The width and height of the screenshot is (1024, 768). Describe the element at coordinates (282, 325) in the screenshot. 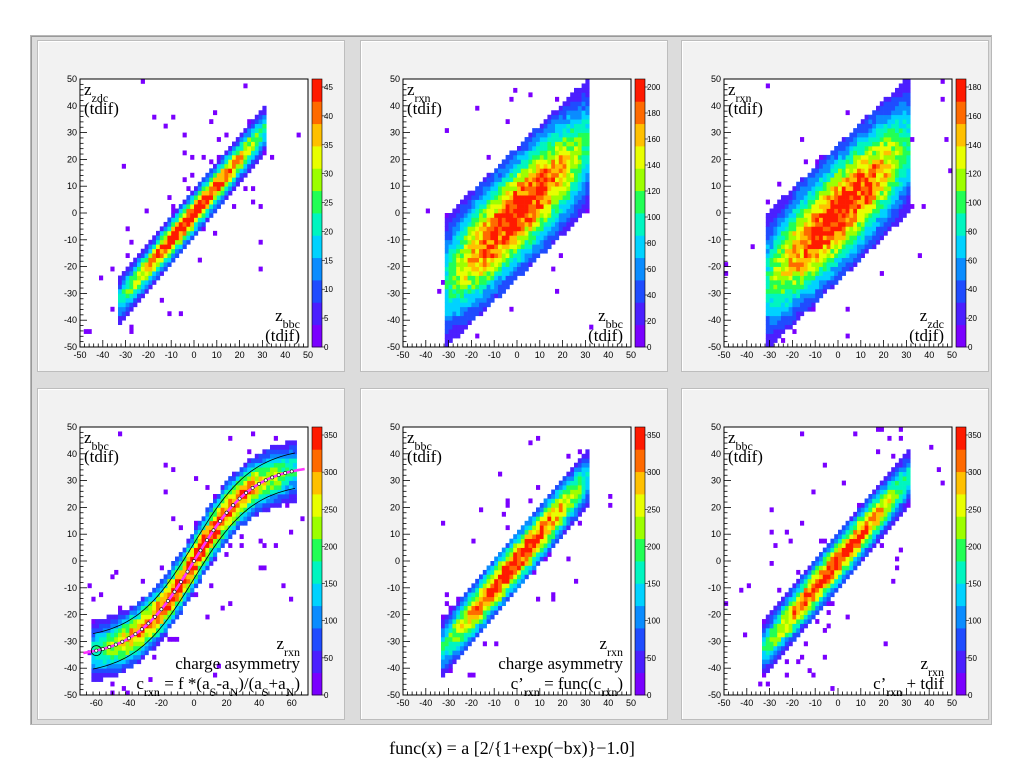

I see `x-quantity-label: zbbc(tdif)` at that location.